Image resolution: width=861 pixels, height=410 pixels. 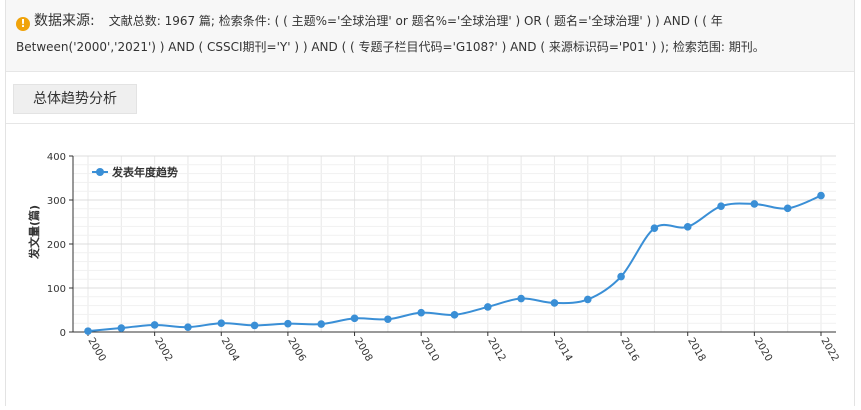 What do you see at coordinates (56, 289) in the screenshot?
I see `y-tick-label: 100` at bounding box center [56, 289].